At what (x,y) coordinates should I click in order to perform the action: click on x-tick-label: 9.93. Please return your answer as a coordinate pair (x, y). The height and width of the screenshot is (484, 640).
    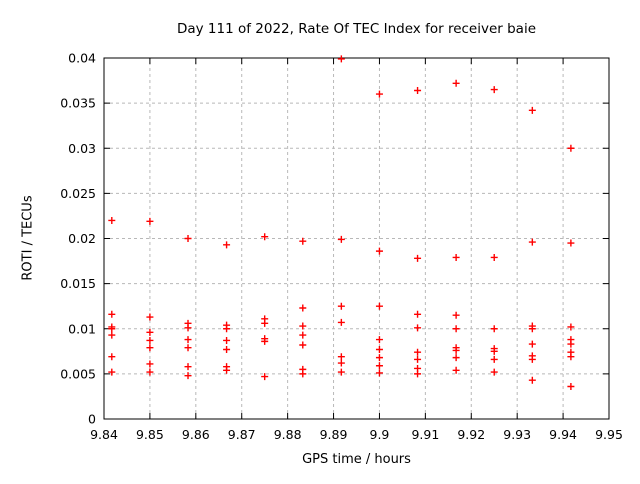
    Looking at the image, I should click on (517, 434).